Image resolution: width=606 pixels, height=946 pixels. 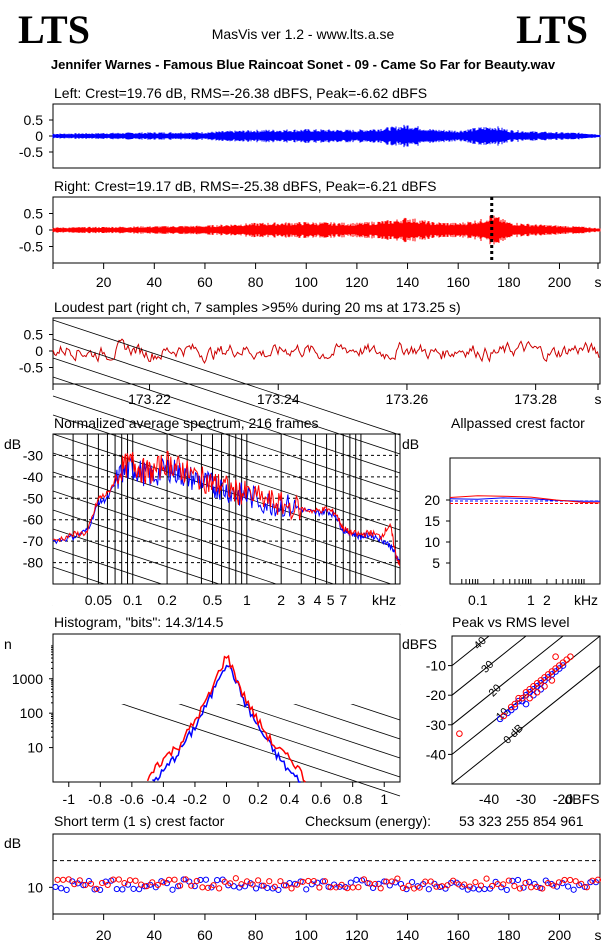 I want to click on allpass-xtick: 0.1, so click(x=478, y=600).